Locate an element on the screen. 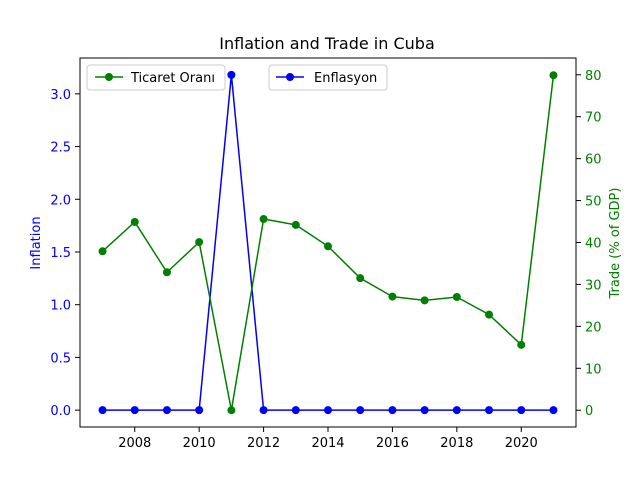 Image resolution: width=640 pixels, height=480 pixels. x-tick-label: 2018 is located at coordinates (456, 443).